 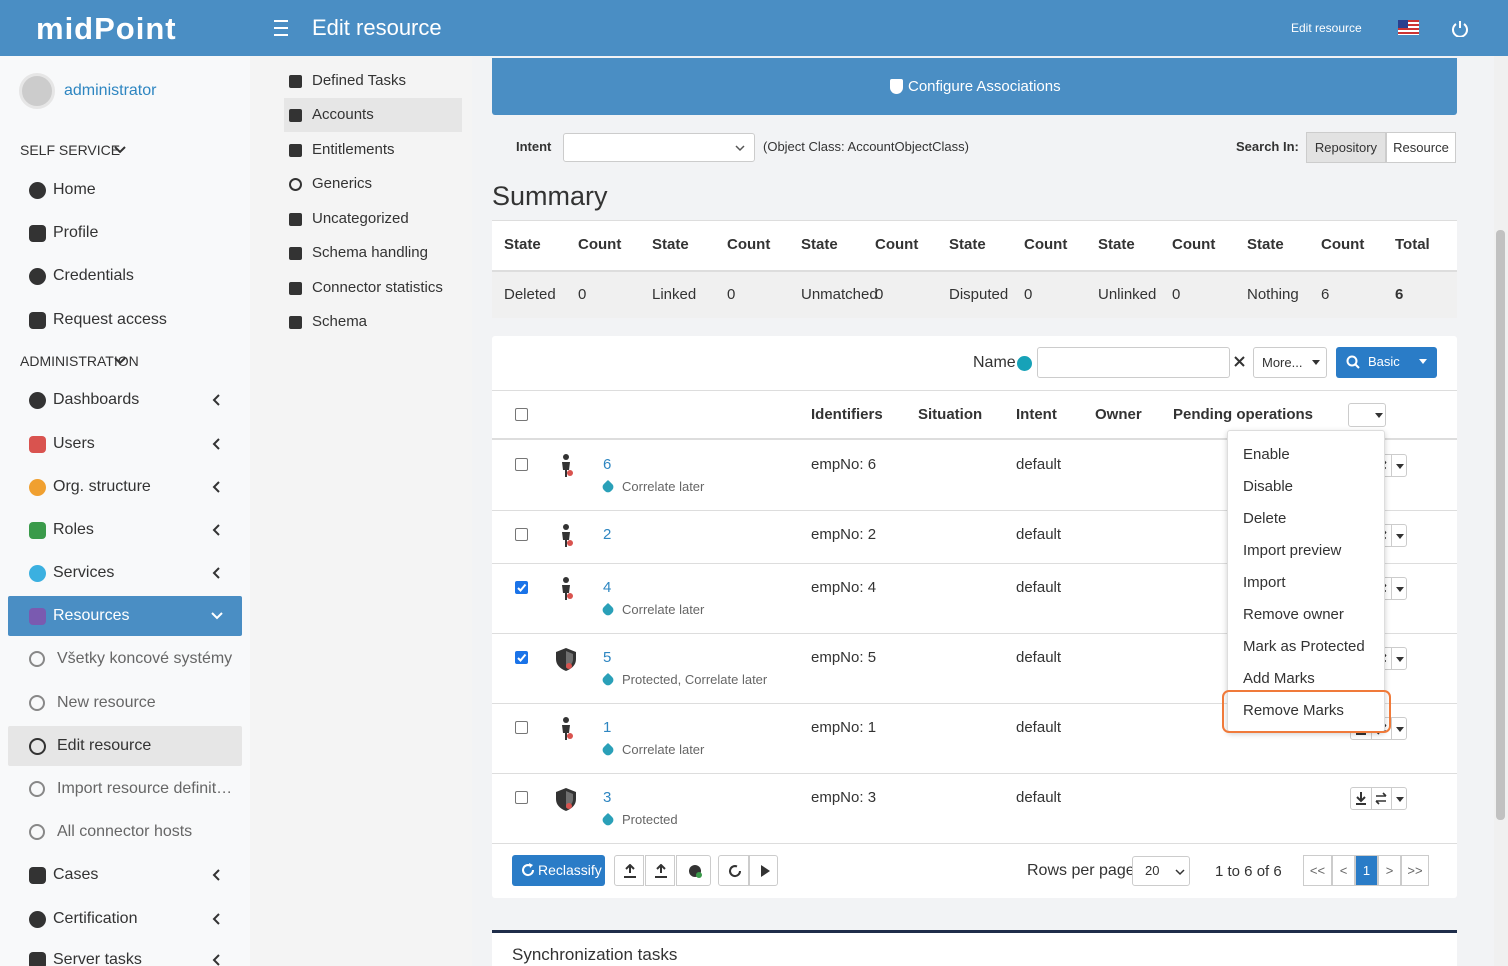 What do you see at coordinates (1421, 147) in the screenshot?
I see `search-in-option: Resource` at bounding box center [1421, 147].